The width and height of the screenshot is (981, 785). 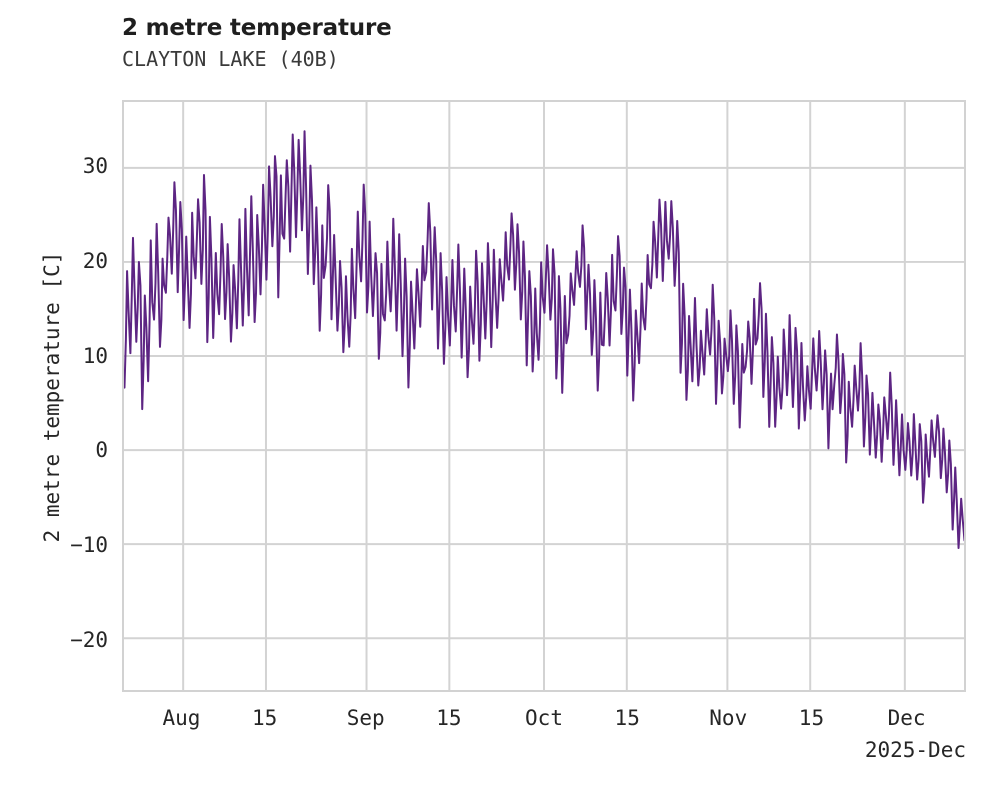 What do you see at coordinates (181, 718) in the screenshot?
I see `x-tick-label: Aug` at bounding box center [181, 718].